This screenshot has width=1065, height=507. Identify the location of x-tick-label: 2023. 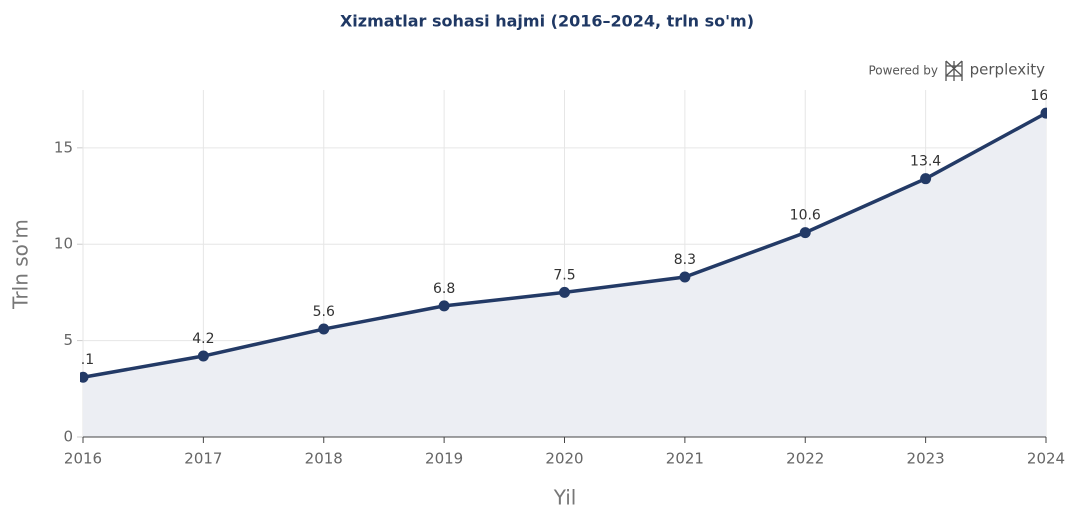
(926, 459).